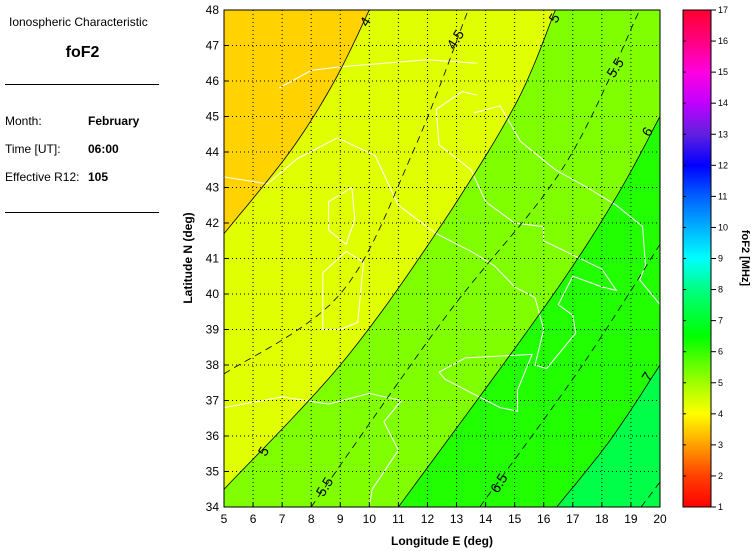 Image resolution: width=755 pixels, height=551 pixels. I want to click on x-tick-label: 6, so click(253, 519).